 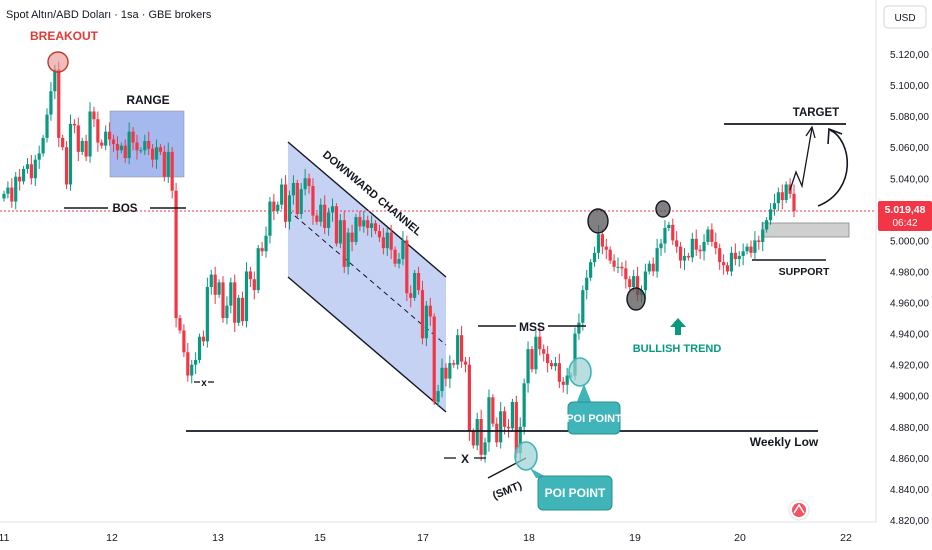 What do you see at coordinates (801, 159) in the screenshot?
I see `target-projection-arrow` at bounding box center [801, 159].